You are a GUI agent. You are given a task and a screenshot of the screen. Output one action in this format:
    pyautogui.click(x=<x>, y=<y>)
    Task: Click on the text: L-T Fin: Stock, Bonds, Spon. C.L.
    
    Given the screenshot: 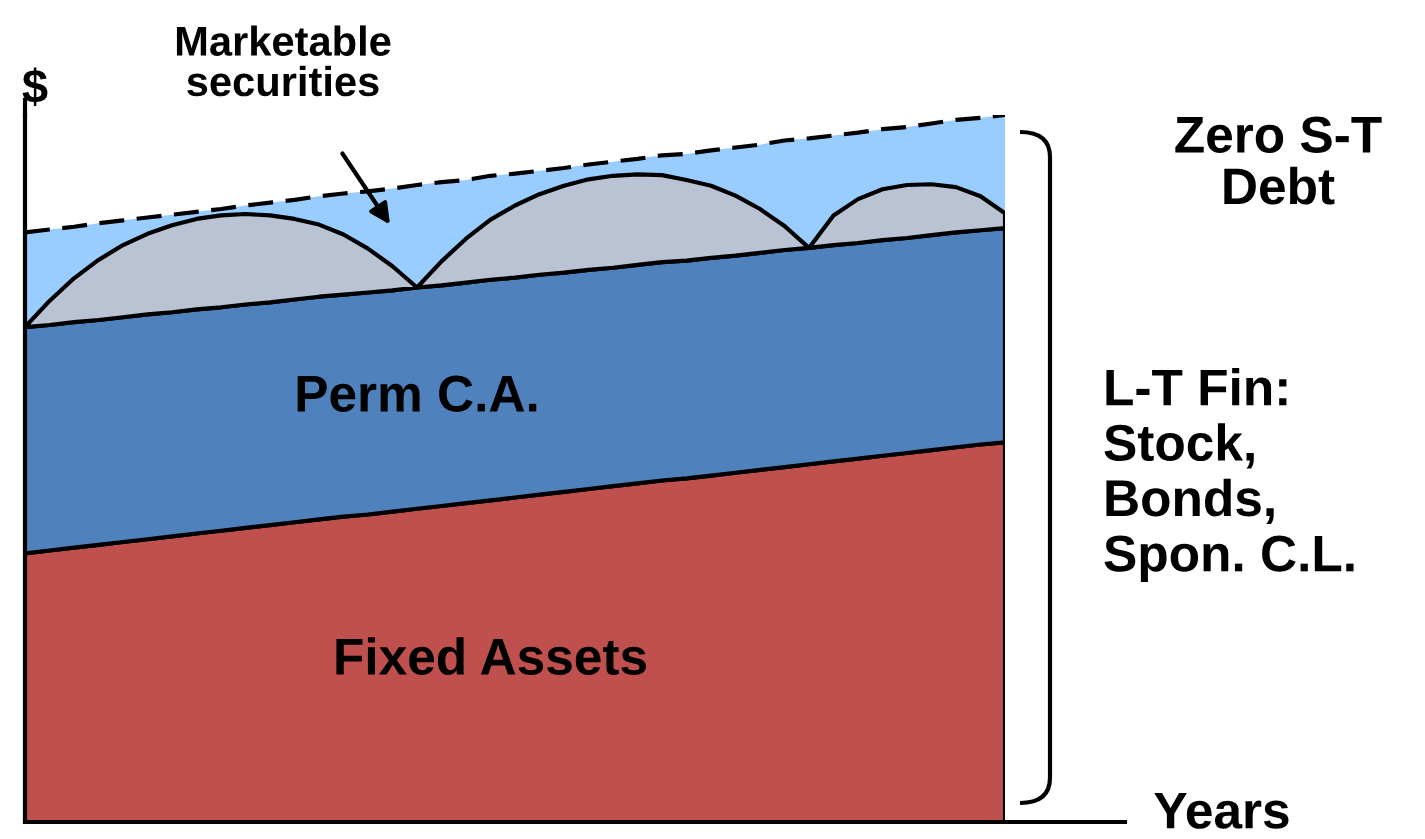 What is the action you would take?
    pyautogui.click(x=1229, y=475)
    